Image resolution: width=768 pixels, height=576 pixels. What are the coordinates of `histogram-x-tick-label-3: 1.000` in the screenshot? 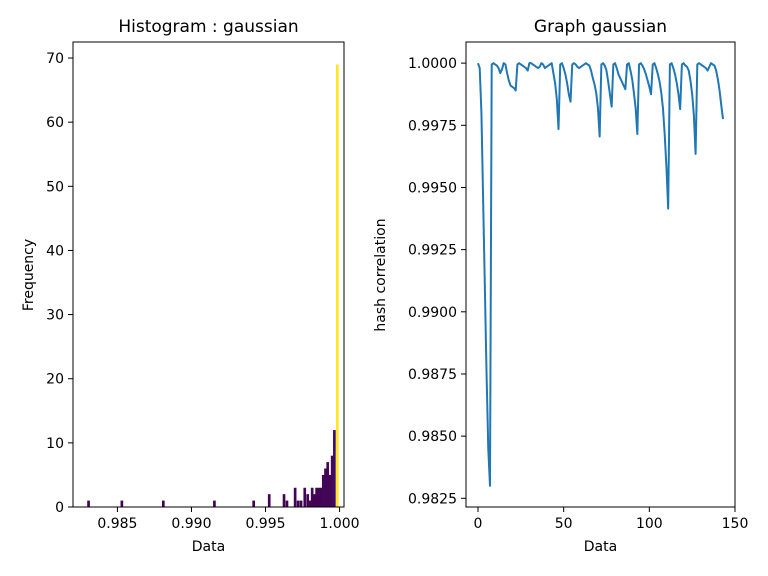 It's located at (340, 524).